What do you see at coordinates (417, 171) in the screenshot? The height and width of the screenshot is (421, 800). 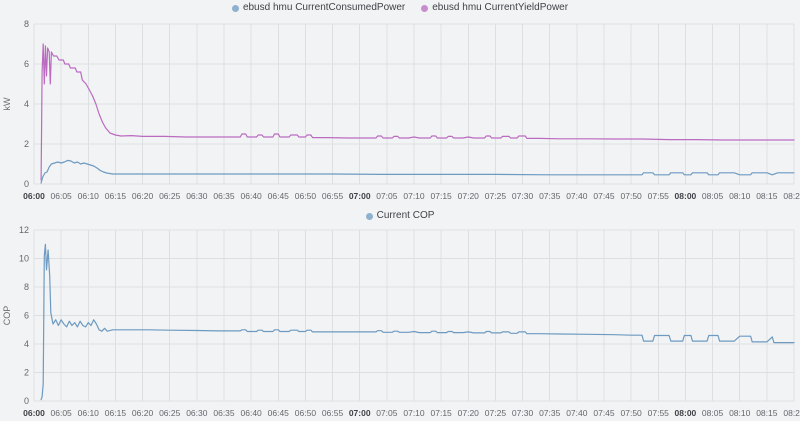 I see `series-ebusd-hmu-currentconsumedpower` at bounding box center [417, 171].